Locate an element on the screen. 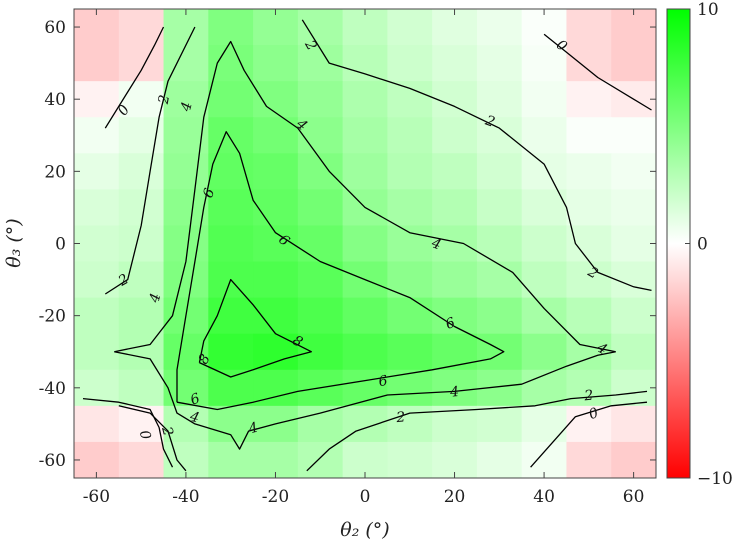 Image resolution: width=739 pixels, height=545 pixels. x-tick-label: 0 is located at coordinates (365, 497).